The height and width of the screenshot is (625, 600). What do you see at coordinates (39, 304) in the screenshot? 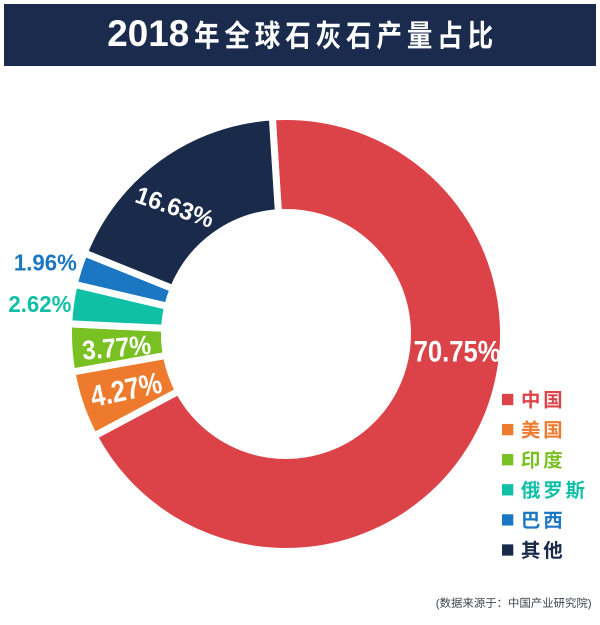
I see `svg-text: 2.62%` at bounding box center [39, 304].